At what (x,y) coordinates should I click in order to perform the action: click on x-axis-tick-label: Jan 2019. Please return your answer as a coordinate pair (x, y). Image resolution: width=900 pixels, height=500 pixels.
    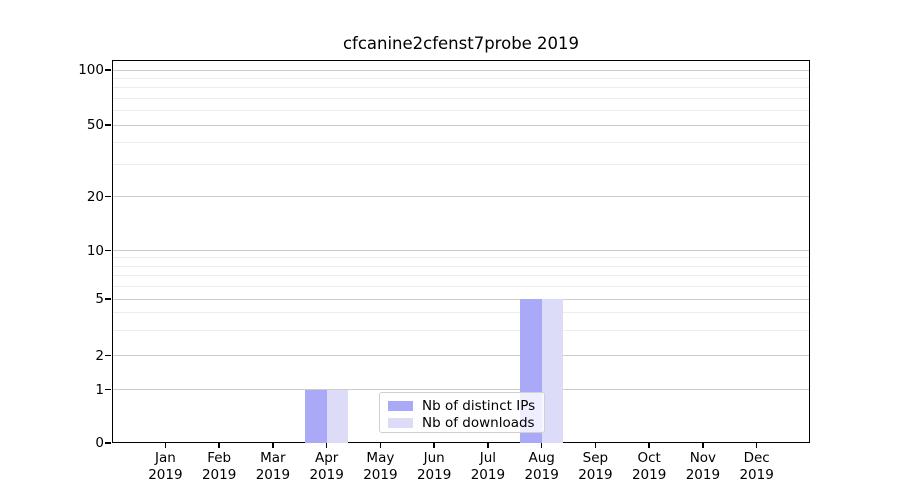
    Looking at the image, I should click on (165, 466).